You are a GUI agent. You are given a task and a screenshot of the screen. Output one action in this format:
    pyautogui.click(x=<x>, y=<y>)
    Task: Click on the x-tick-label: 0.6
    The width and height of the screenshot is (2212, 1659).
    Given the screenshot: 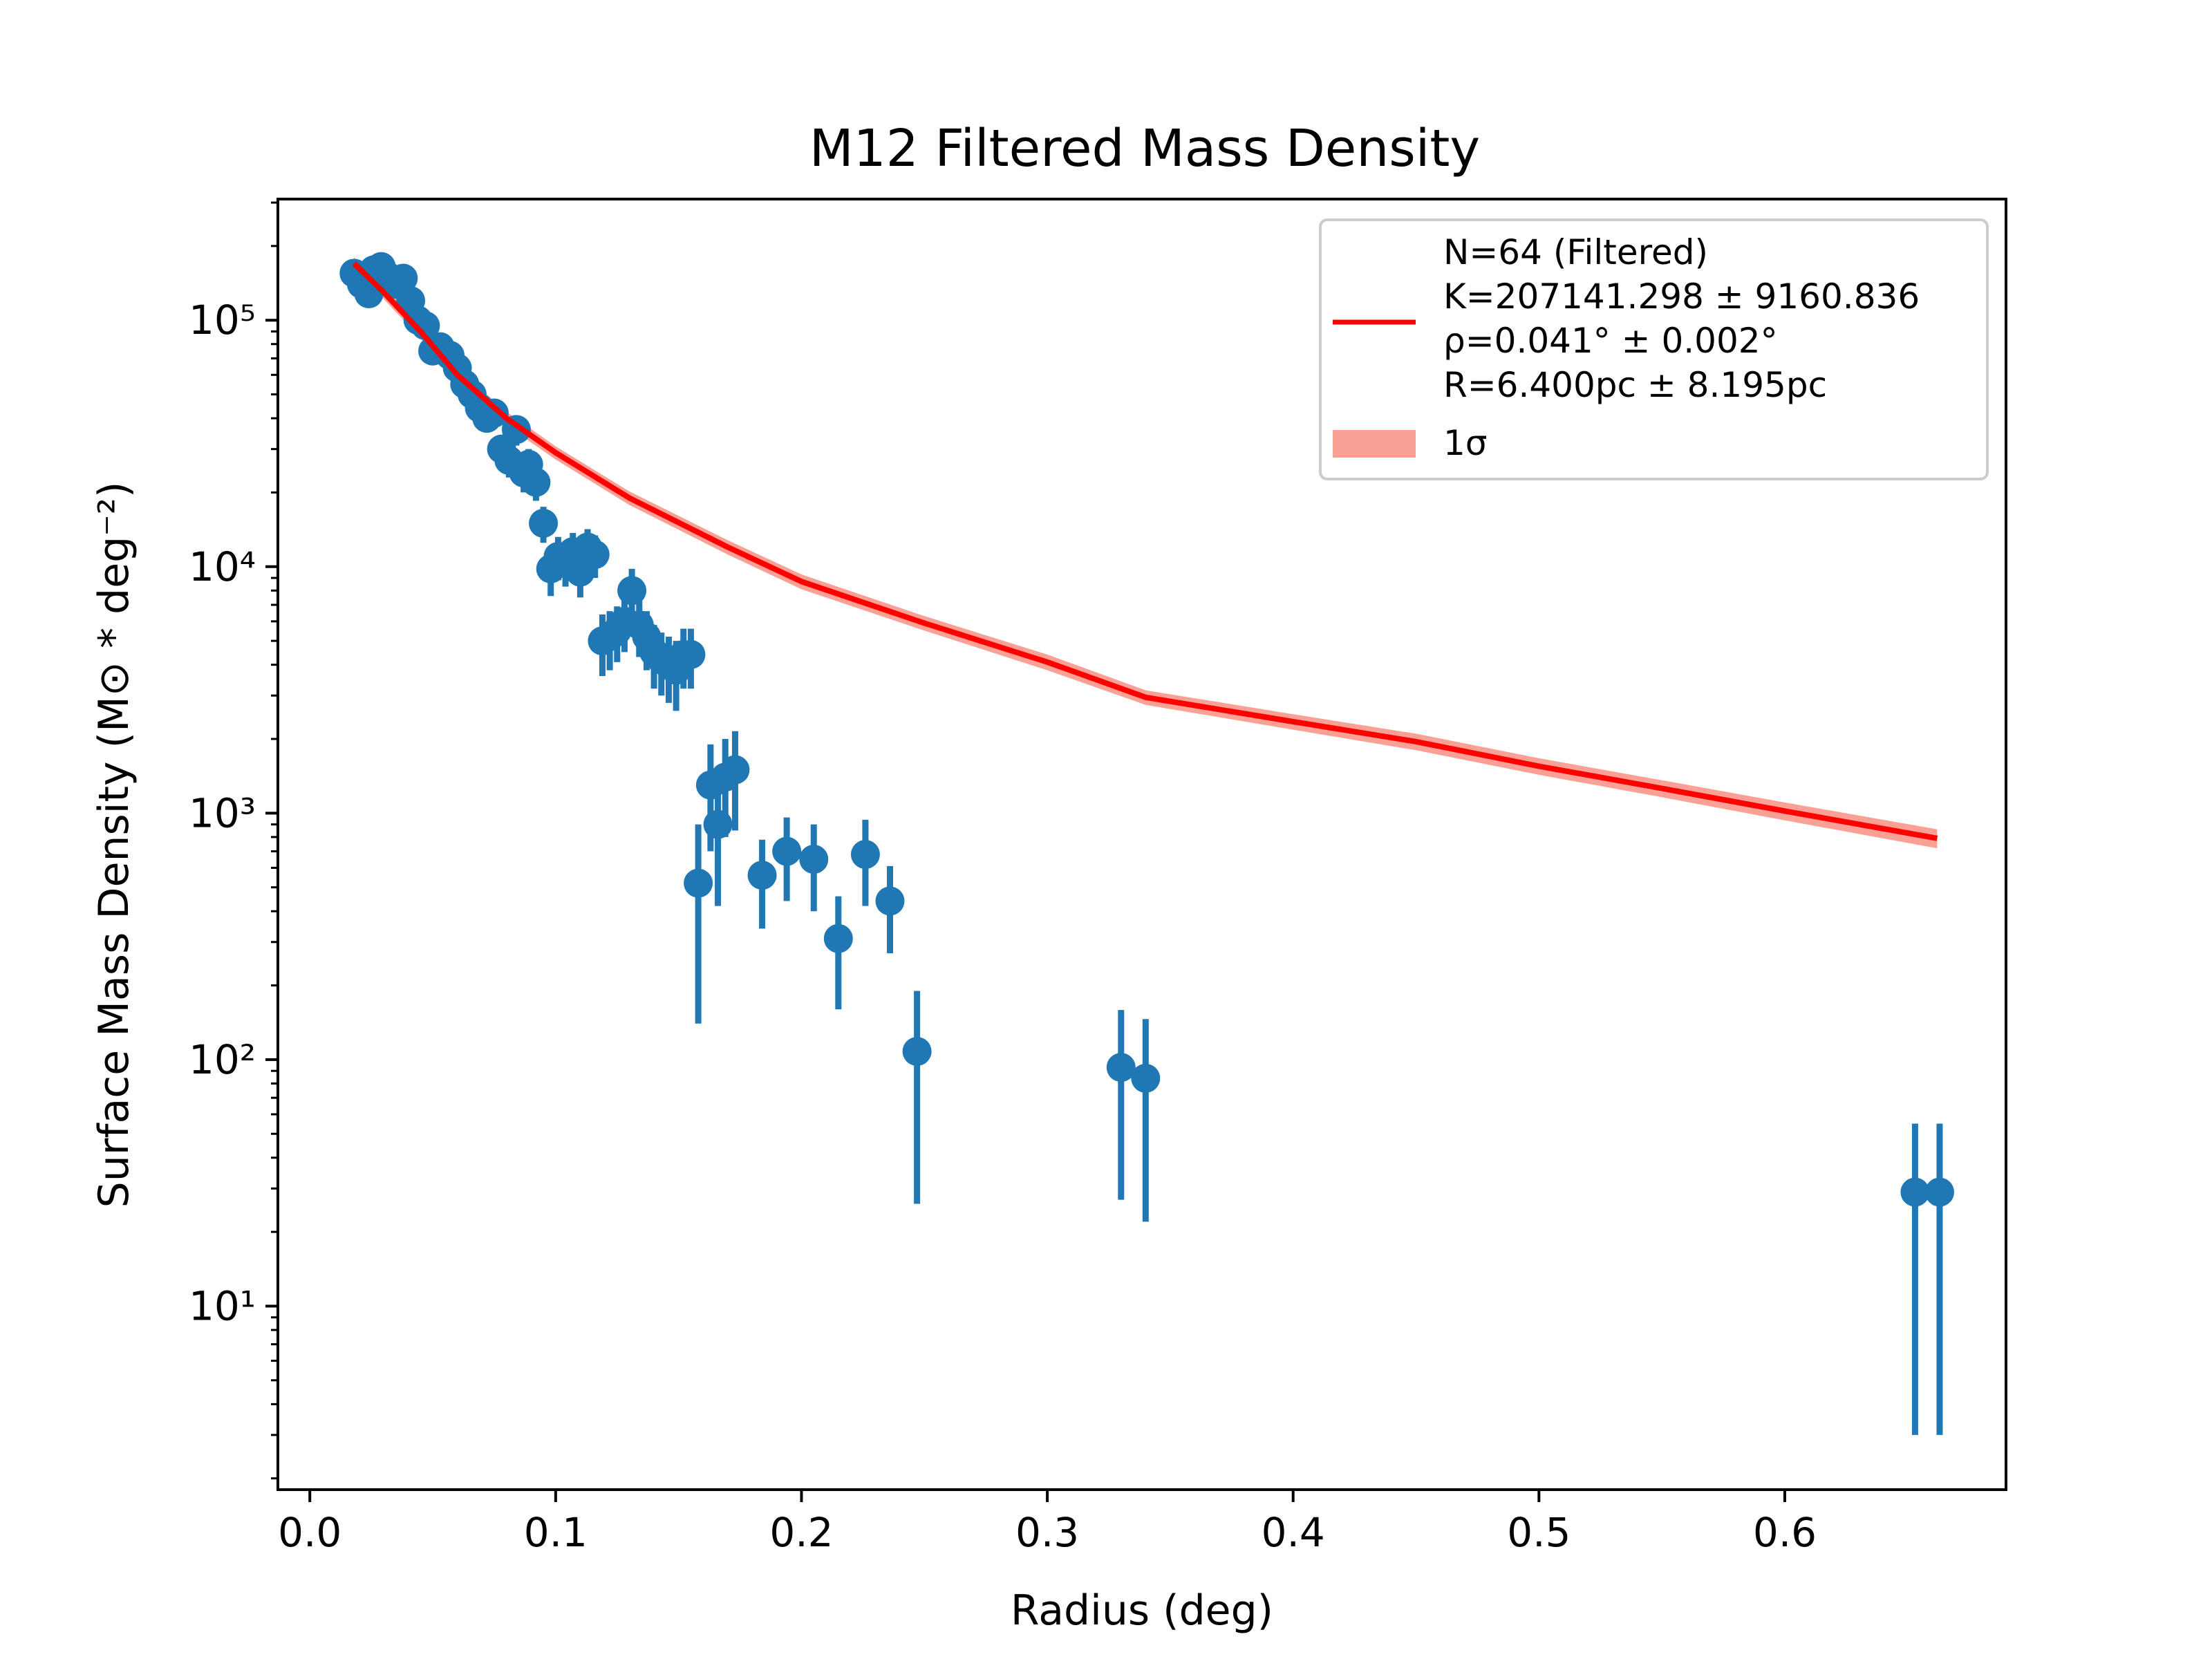 What is the action you would take?
    pyautogui.click(x=1785, y=1532)
    